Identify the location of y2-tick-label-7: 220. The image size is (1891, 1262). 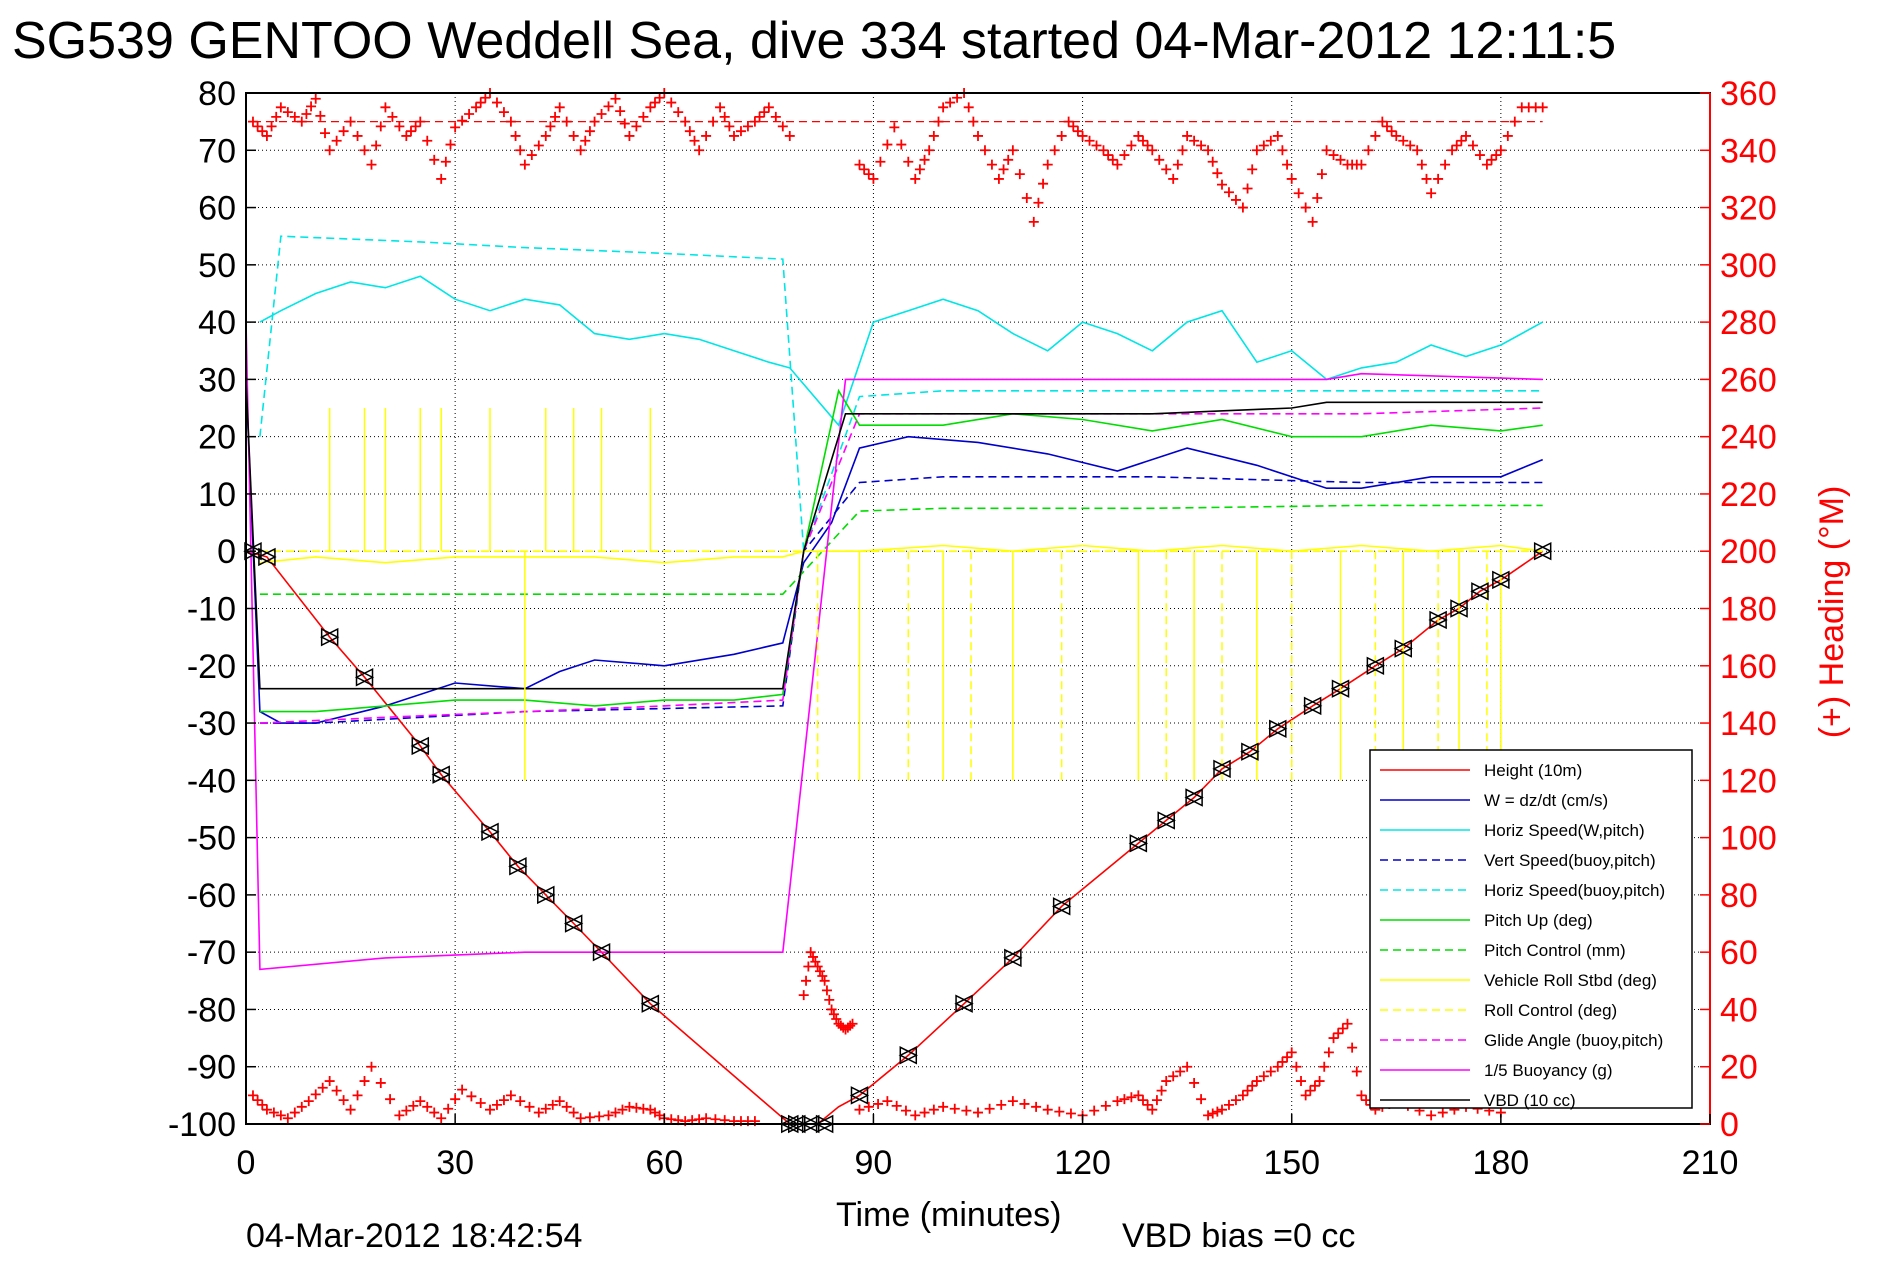
(1748, 495).